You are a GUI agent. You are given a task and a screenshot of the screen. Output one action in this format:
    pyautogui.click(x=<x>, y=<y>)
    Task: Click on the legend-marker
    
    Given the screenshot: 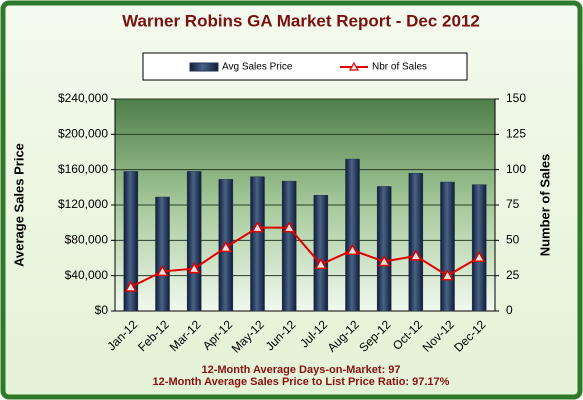 What is the action you would take?
    pyautogui.click(x=354, y=66)
    